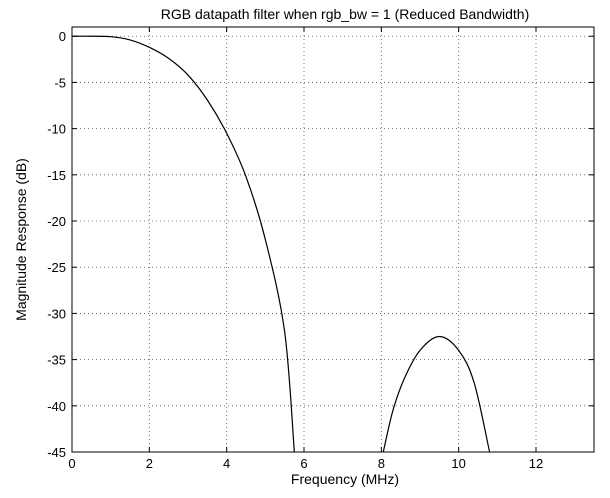 This screenshot has height=498, width=610. Describe the element at coordinates (56, 406) in the screenshot. I see `y-tick-label: -40` at that location.